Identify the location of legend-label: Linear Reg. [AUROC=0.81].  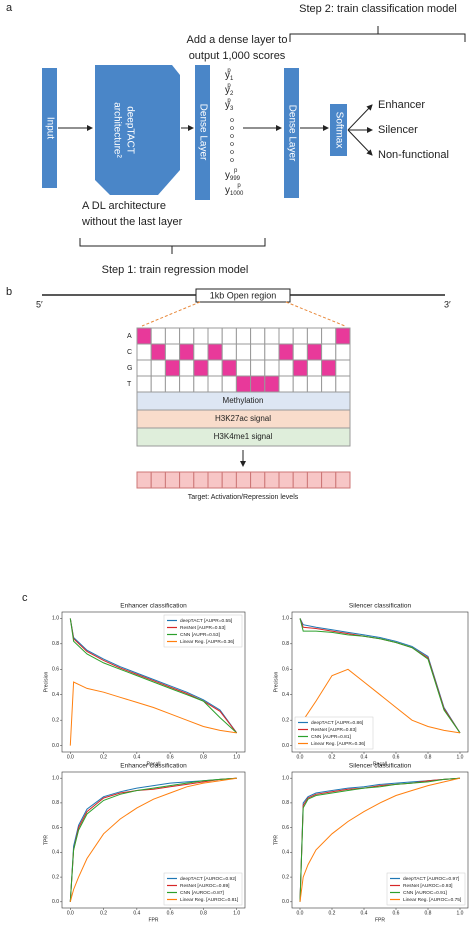
(209, 900).